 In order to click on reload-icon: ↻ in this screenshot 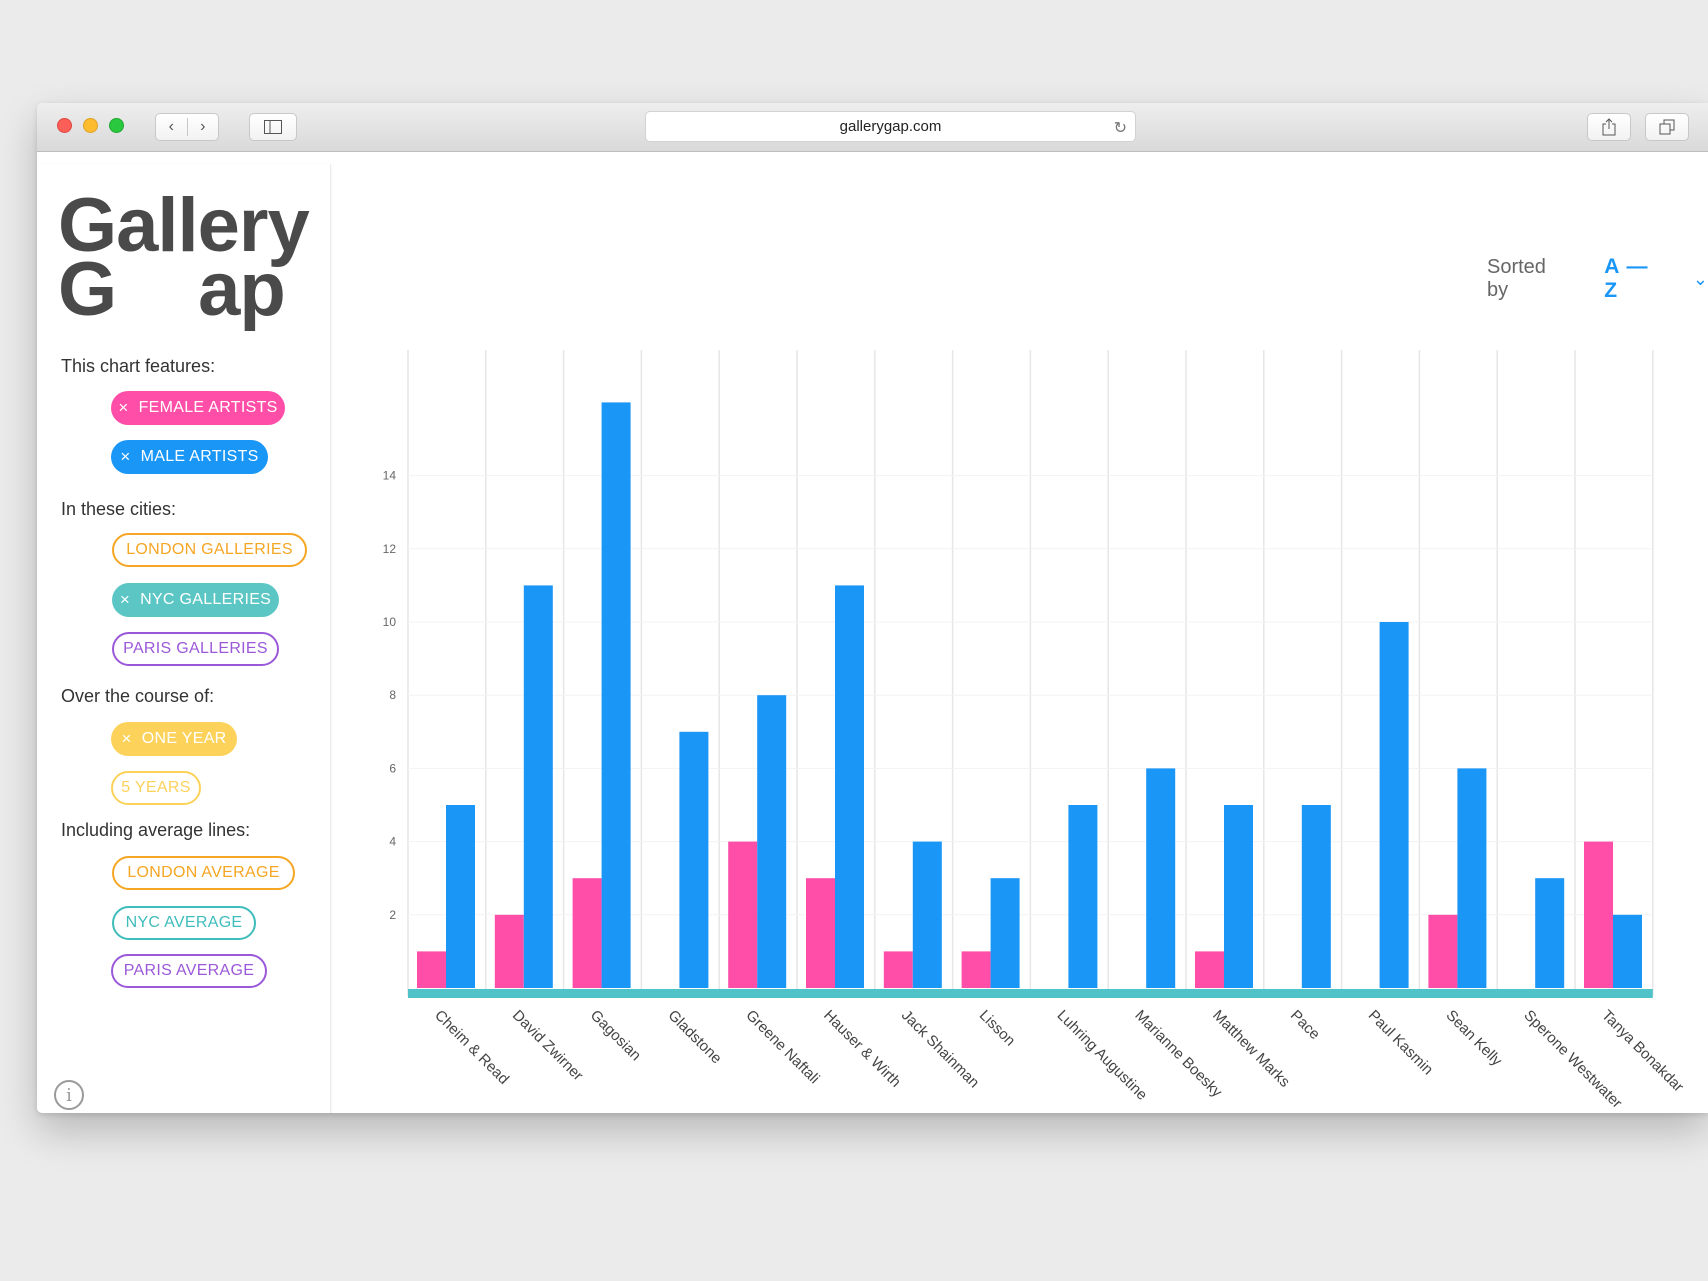, I will do `click(1120, 128)`.